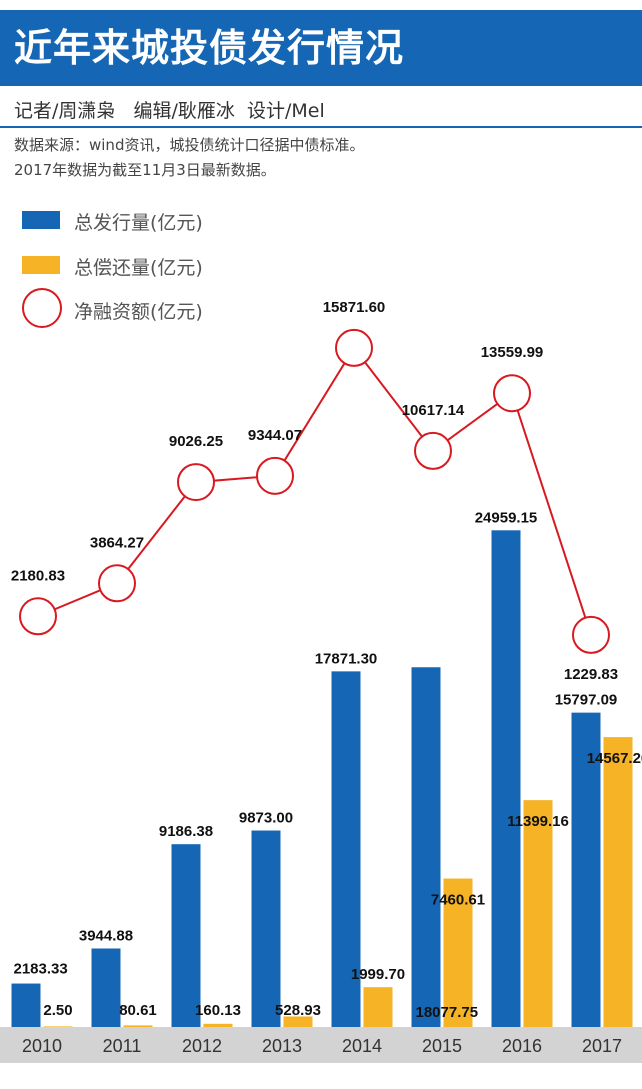  I want to click on legend-label-issuance: 总发行量(亿元), so click(138, 223).